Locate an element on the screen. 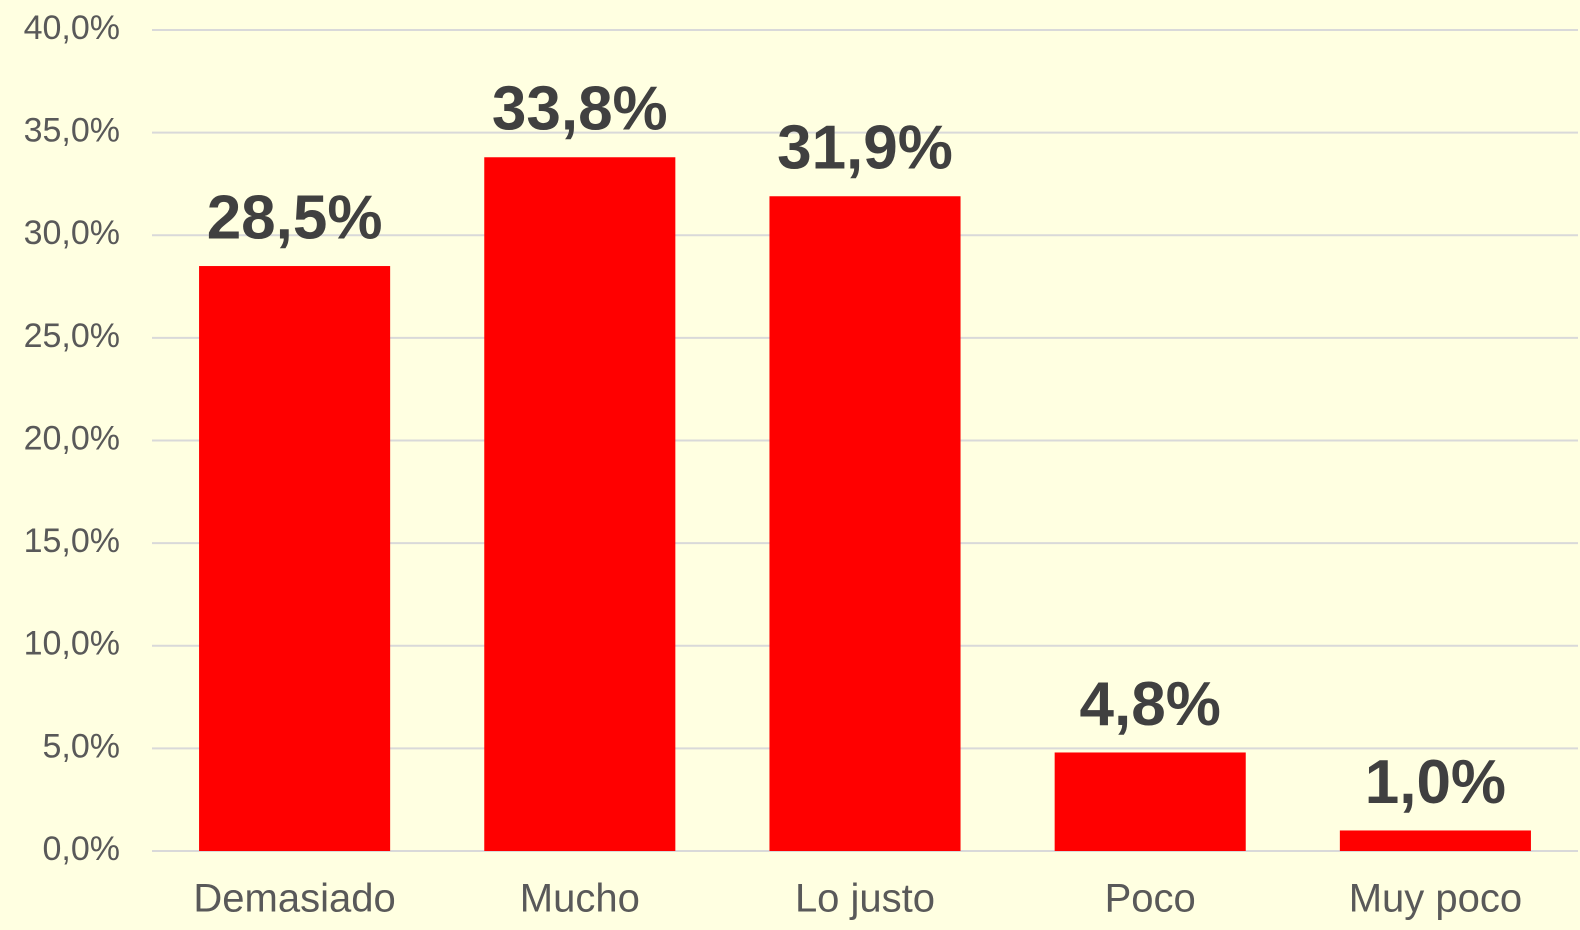 The image size is (1580, 930). y-tick-label: 0,0% is located at coordinates (82, 849).